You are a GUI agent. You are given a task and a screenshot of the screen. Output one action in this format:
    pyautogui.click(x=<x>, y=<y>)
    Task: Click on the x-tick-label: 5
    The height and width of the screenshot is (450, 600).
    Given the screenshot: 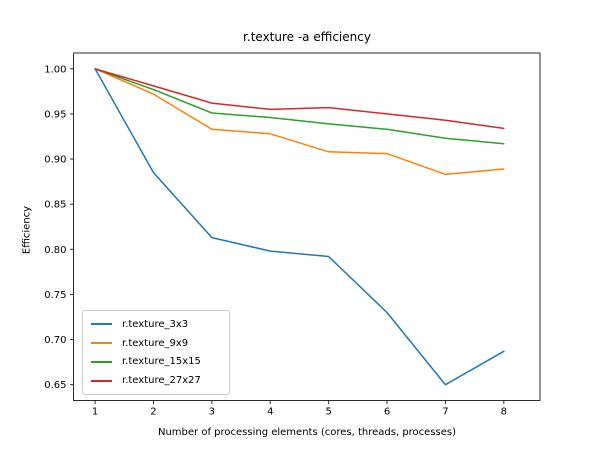 What is the action you would take?
    pyautogui.click(x=328, y=412)
    